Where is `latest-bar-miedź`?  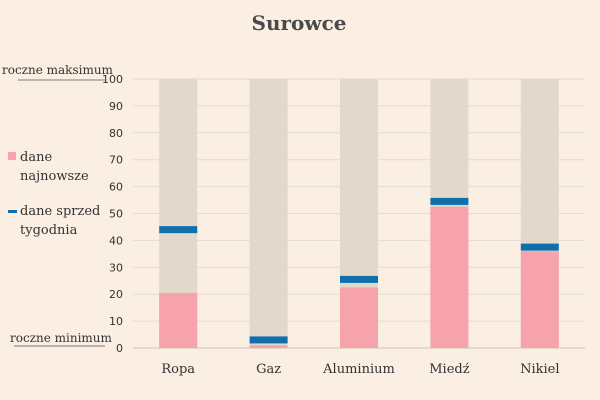
latest-bar-miedź is located at coordinates (449, 277).